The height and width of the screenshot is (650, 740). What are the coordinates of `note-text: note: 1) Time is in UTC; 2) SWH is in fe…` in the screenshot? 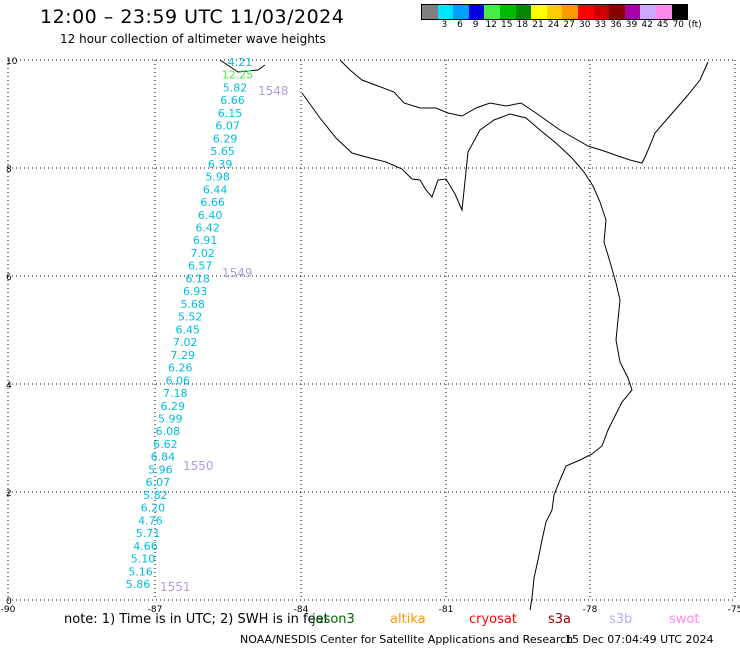 It's located at (196, 619).